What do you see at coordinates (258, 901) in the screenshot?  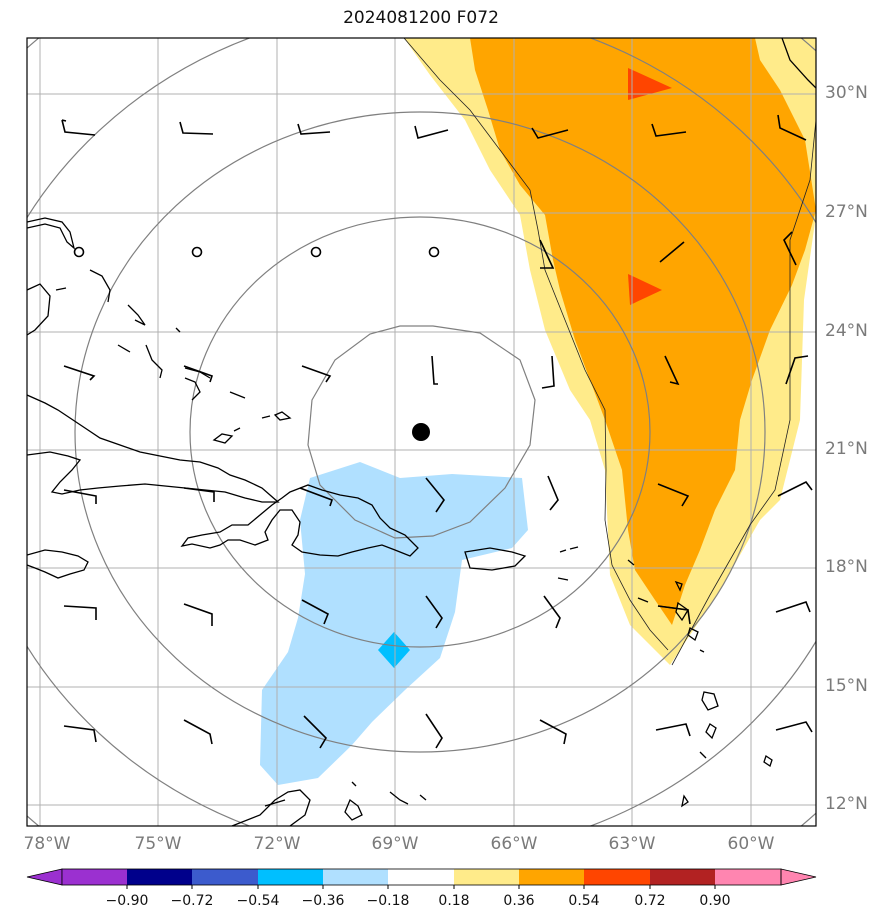 I see `colorbar-tick-label: −0.54` at bounding box center [258, 901].